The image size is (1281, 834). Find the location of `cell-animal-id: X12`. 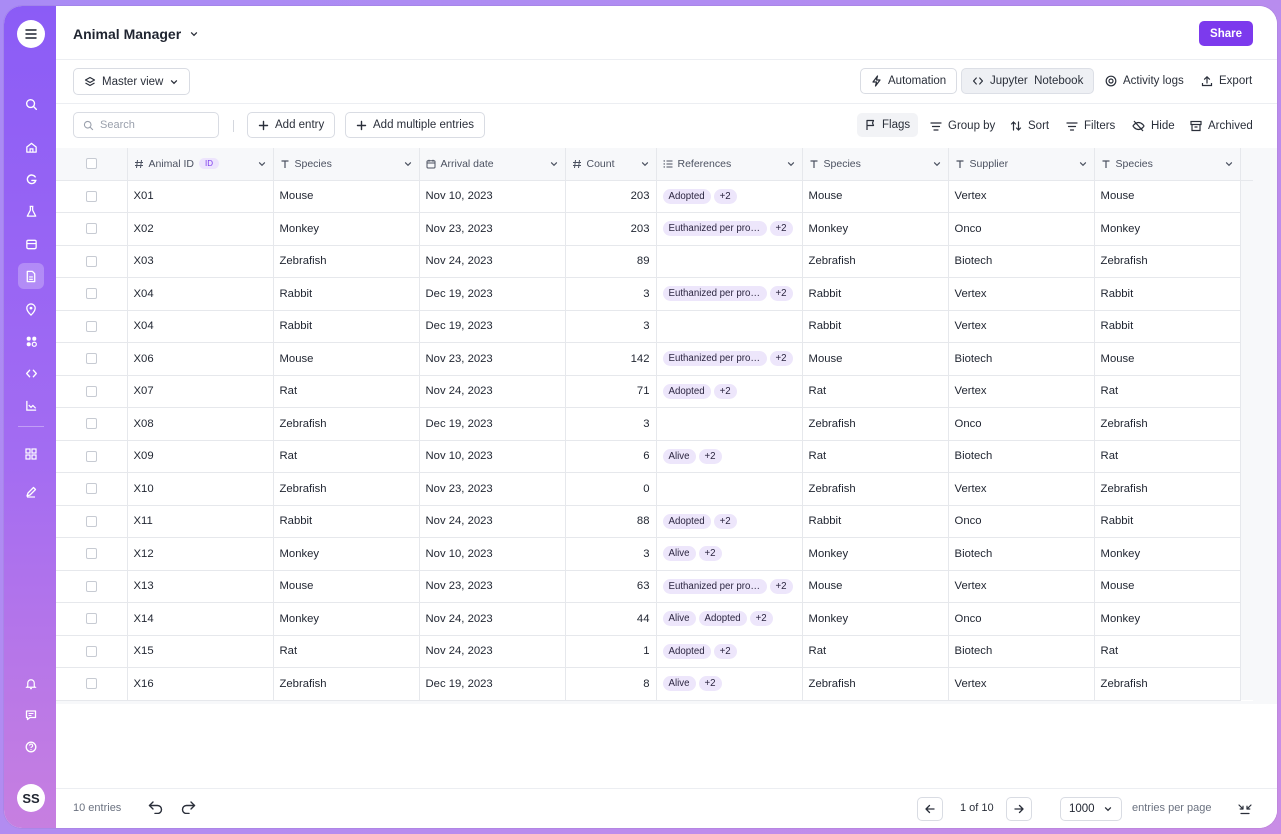

cell-animal-id: X12 is located at coordinates (200, 554).